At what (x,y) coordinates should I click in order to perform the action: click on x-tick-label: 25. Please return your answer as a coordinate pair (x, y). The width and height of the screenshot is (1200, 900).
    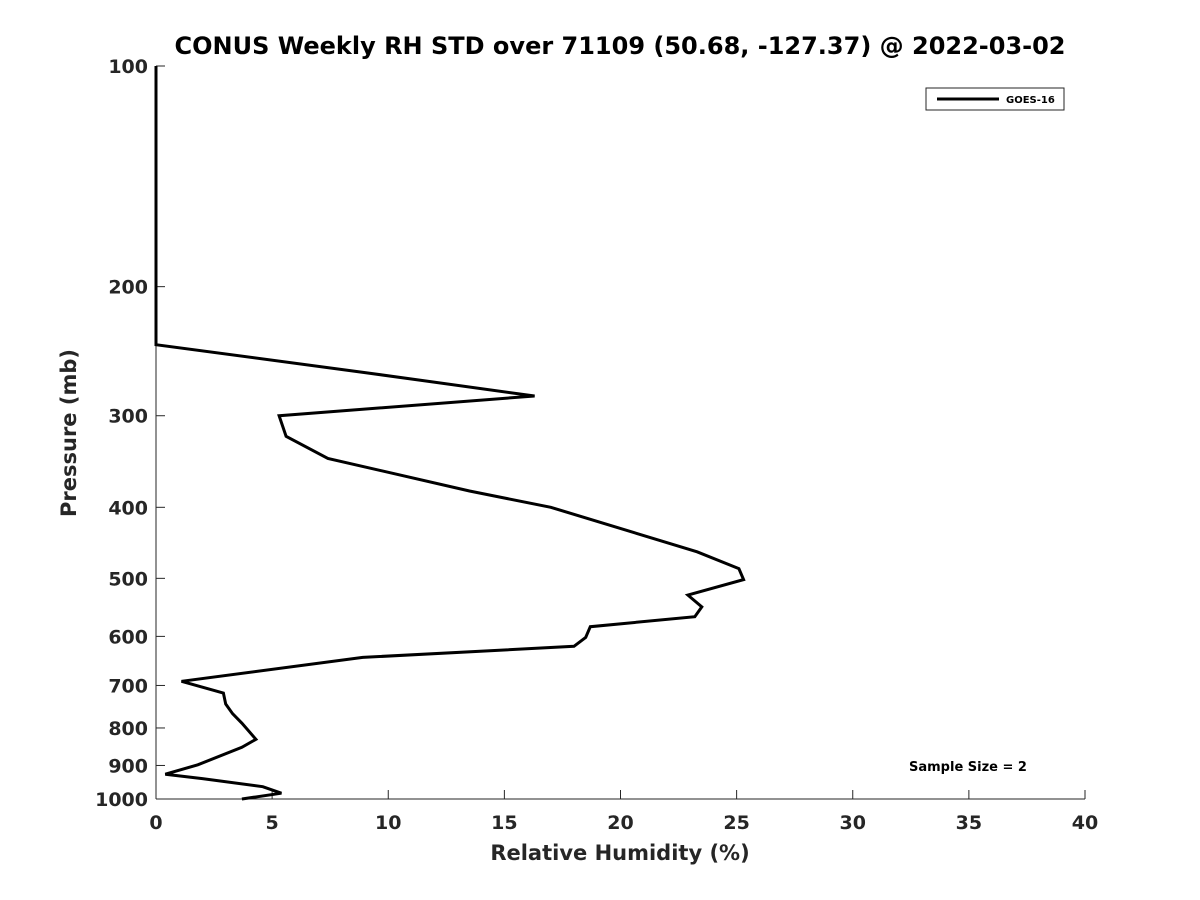
    Looking at the image, I should click on (736, 823).